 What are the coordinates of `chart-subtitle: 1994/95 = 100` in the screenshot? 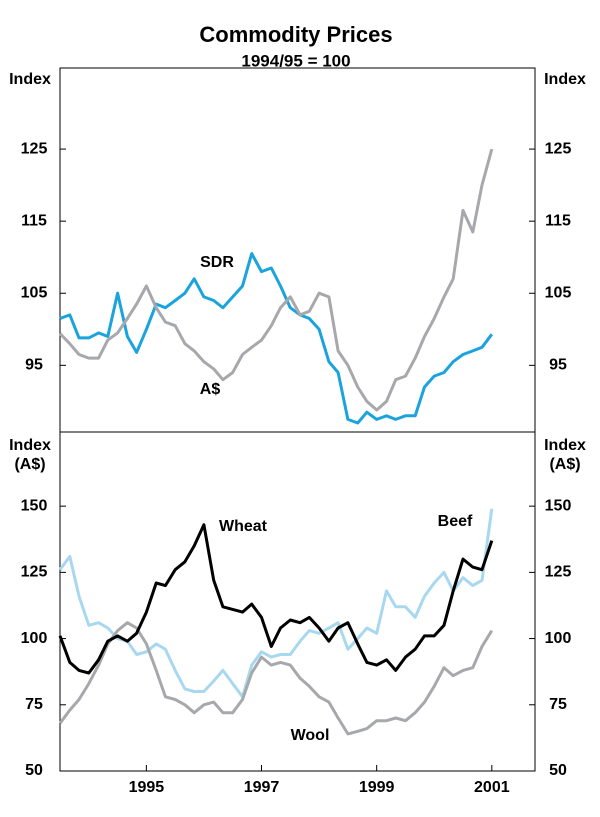 It's located at (295, 60).